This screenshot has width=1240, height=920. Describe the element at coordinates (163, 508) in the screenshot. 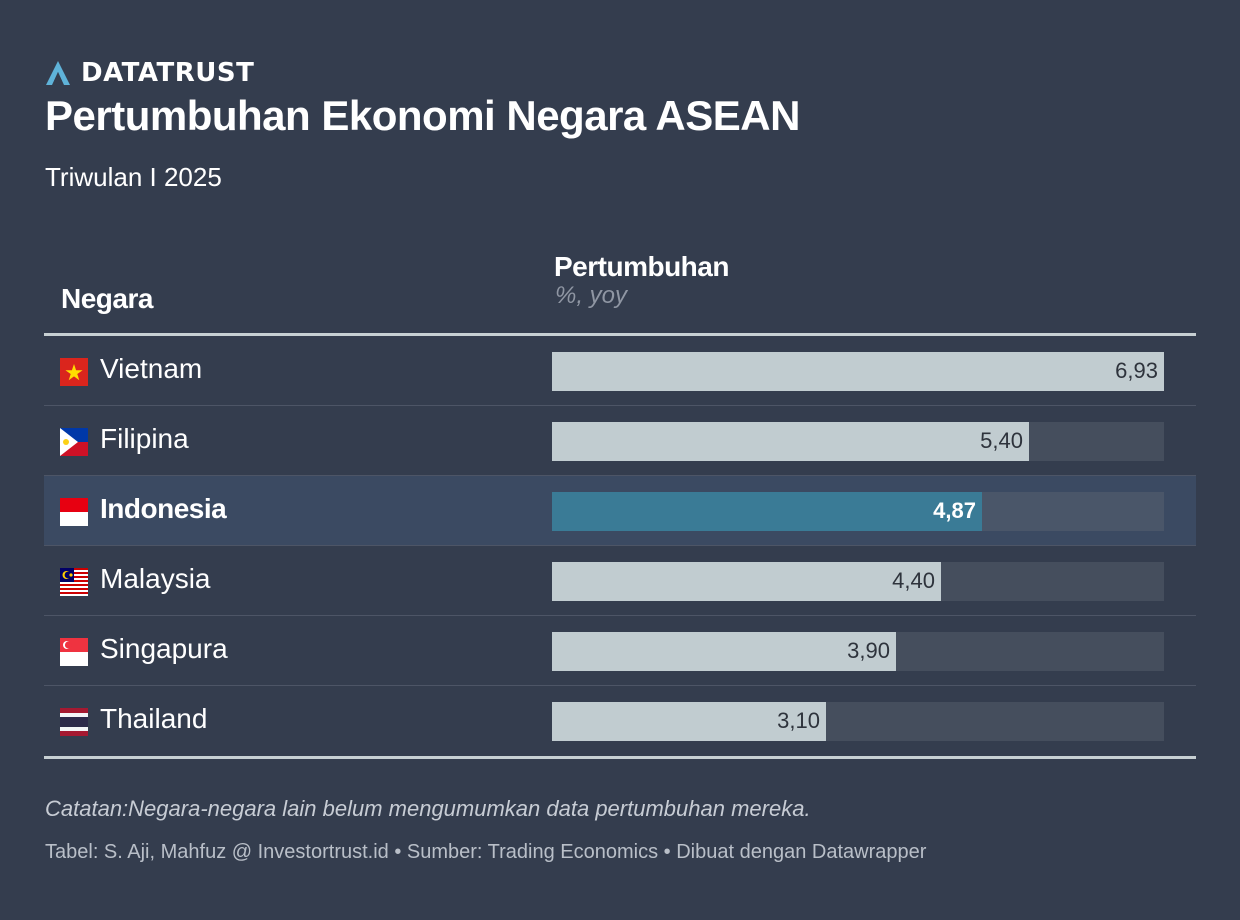

I see `country-name: Indonesia` at that location.